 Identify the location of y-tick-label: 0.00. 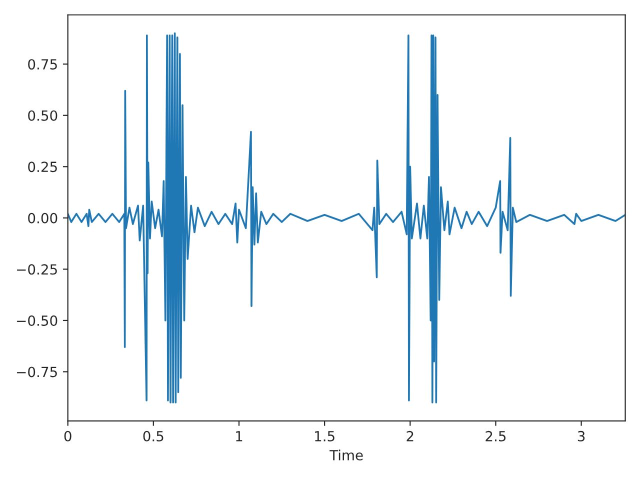
(43, 218).